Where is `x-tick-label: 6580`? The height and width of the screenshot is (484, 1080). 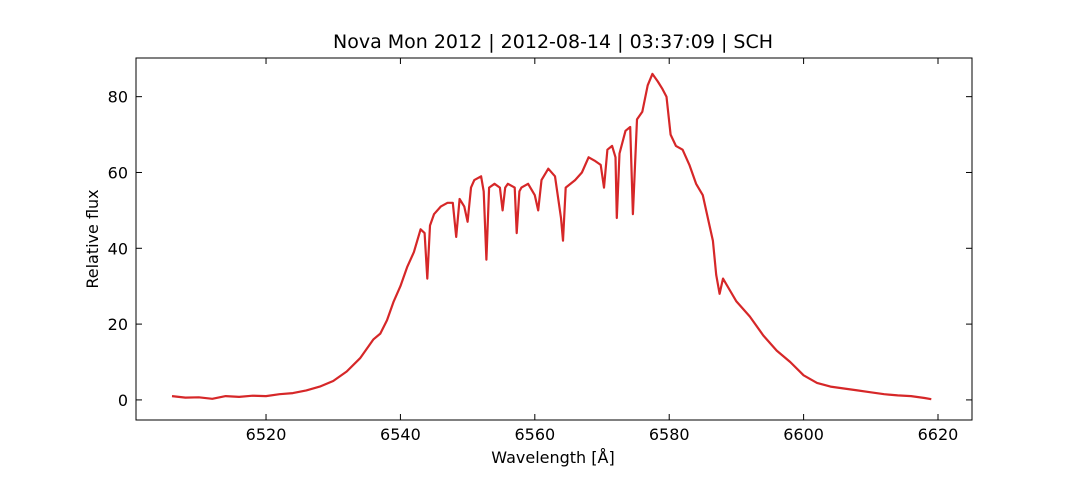 x-tick-label: 6580 is located at coordinates (669, 434).